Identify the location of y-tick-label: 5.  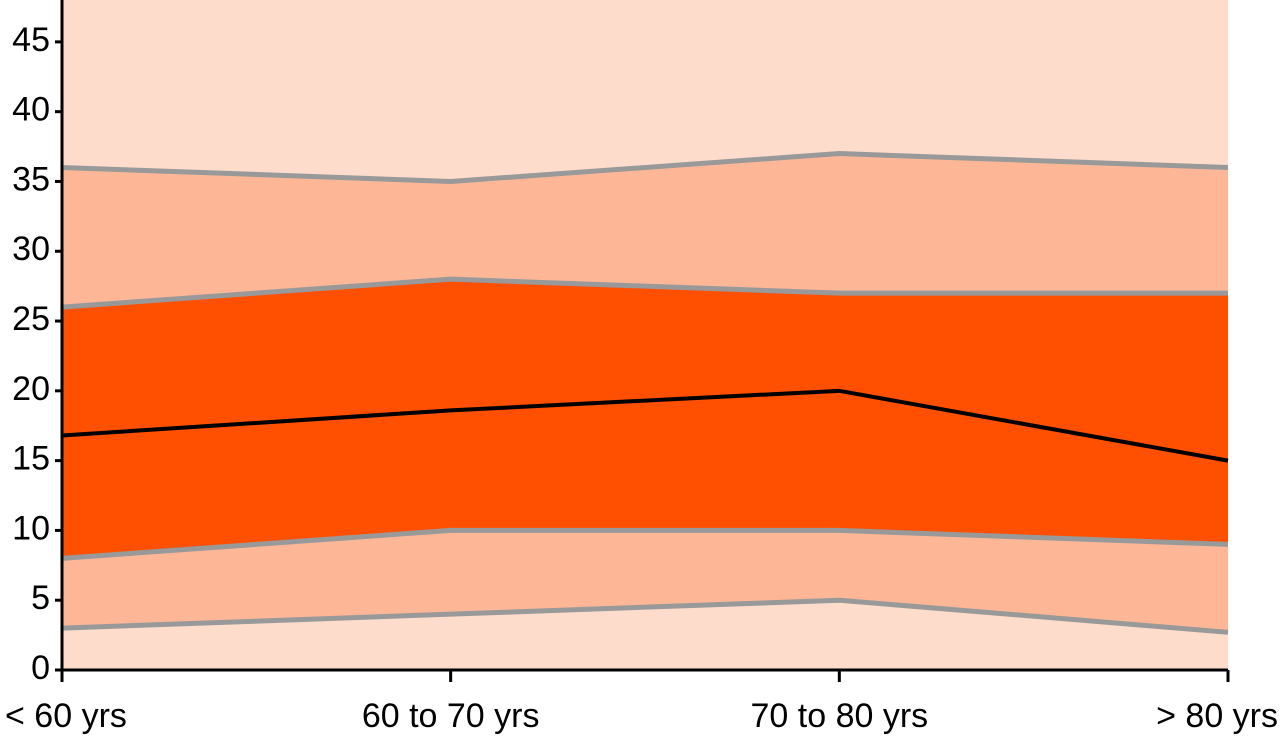
(40, 598).